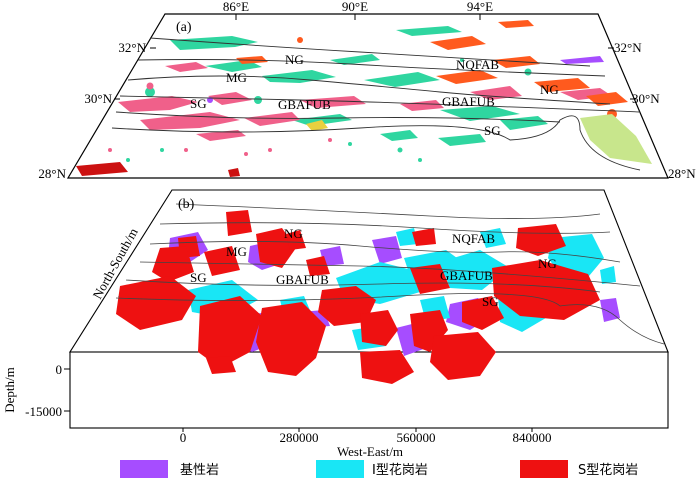 This screenshot has height=482, width=700. I want to click on model-unit-labels: NG MG NQFAB SG GBAFUB GBAFUB NG SG, so click(373, 267).